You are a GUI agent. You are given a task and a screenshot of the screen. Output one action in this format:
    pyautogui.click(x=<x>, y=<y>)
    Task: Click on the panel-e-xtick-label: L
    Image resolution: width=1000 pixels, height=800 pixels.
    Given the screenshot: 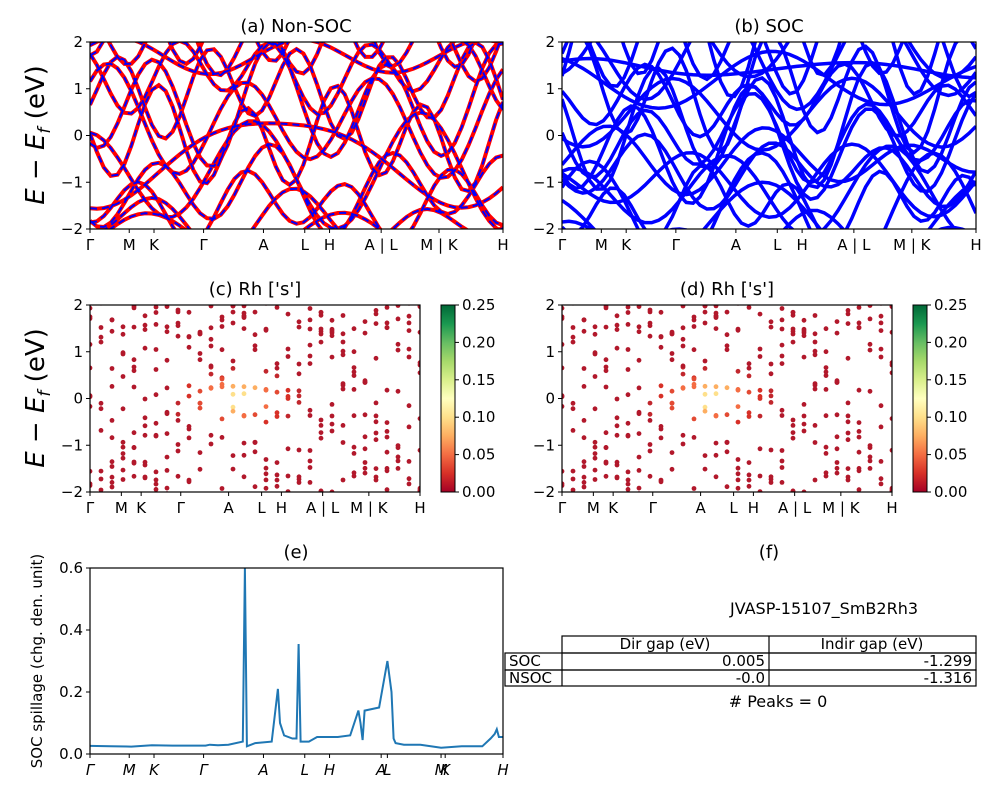 What is the action you would take?
    pyautogui.click(x=387, y=770)
    